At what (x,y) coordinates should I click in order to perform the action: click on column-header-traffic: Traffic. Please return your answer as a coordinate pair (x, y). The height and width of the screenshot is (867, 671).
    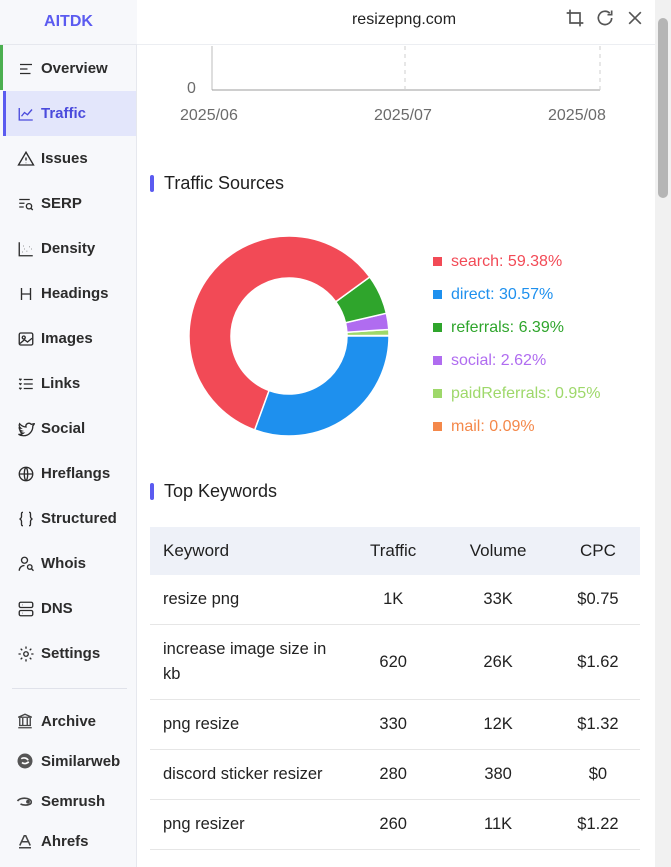
    Looking at the image, I should click on (393, 551).